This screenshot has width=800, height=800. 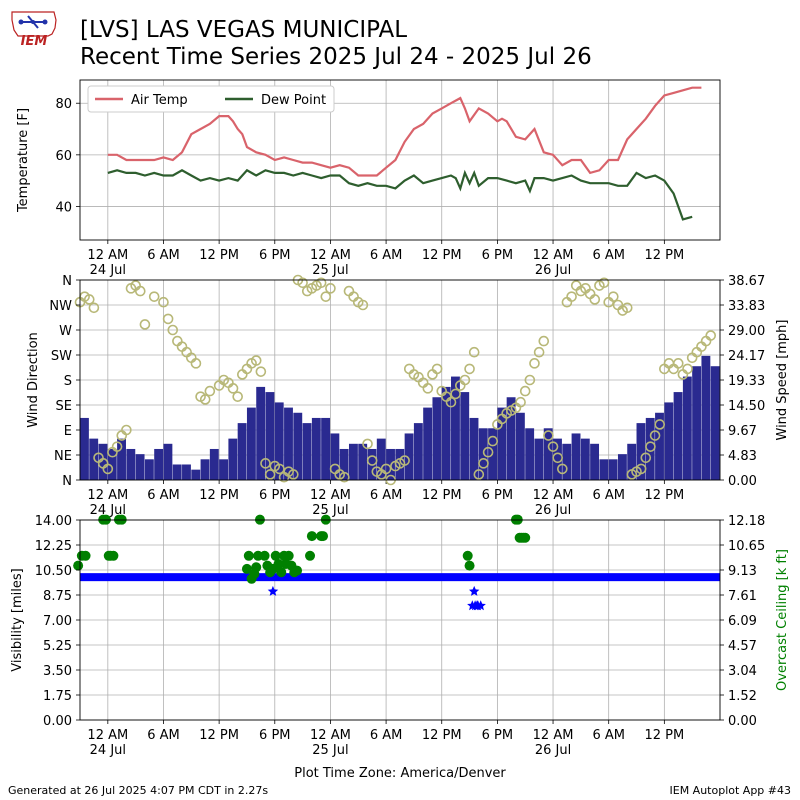 What do you see at coordinates (159, 100) in the screenshot?
I see `legend-label-0: Air Temp` at bounding box center [159, 100].